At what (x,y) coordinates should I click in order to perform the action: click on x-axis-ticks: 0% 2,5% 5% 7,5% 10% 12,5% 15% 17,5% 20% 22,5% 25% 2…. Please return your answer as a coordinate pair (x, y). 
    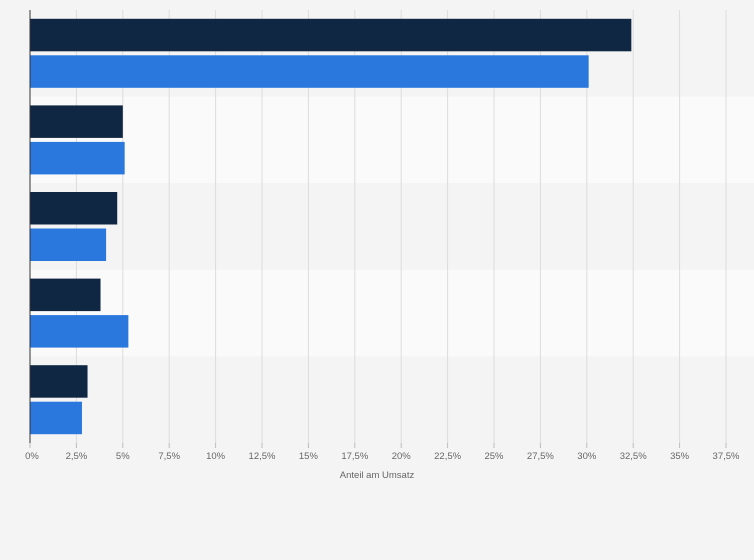
    Looking at the image, I should click on (382, 452).